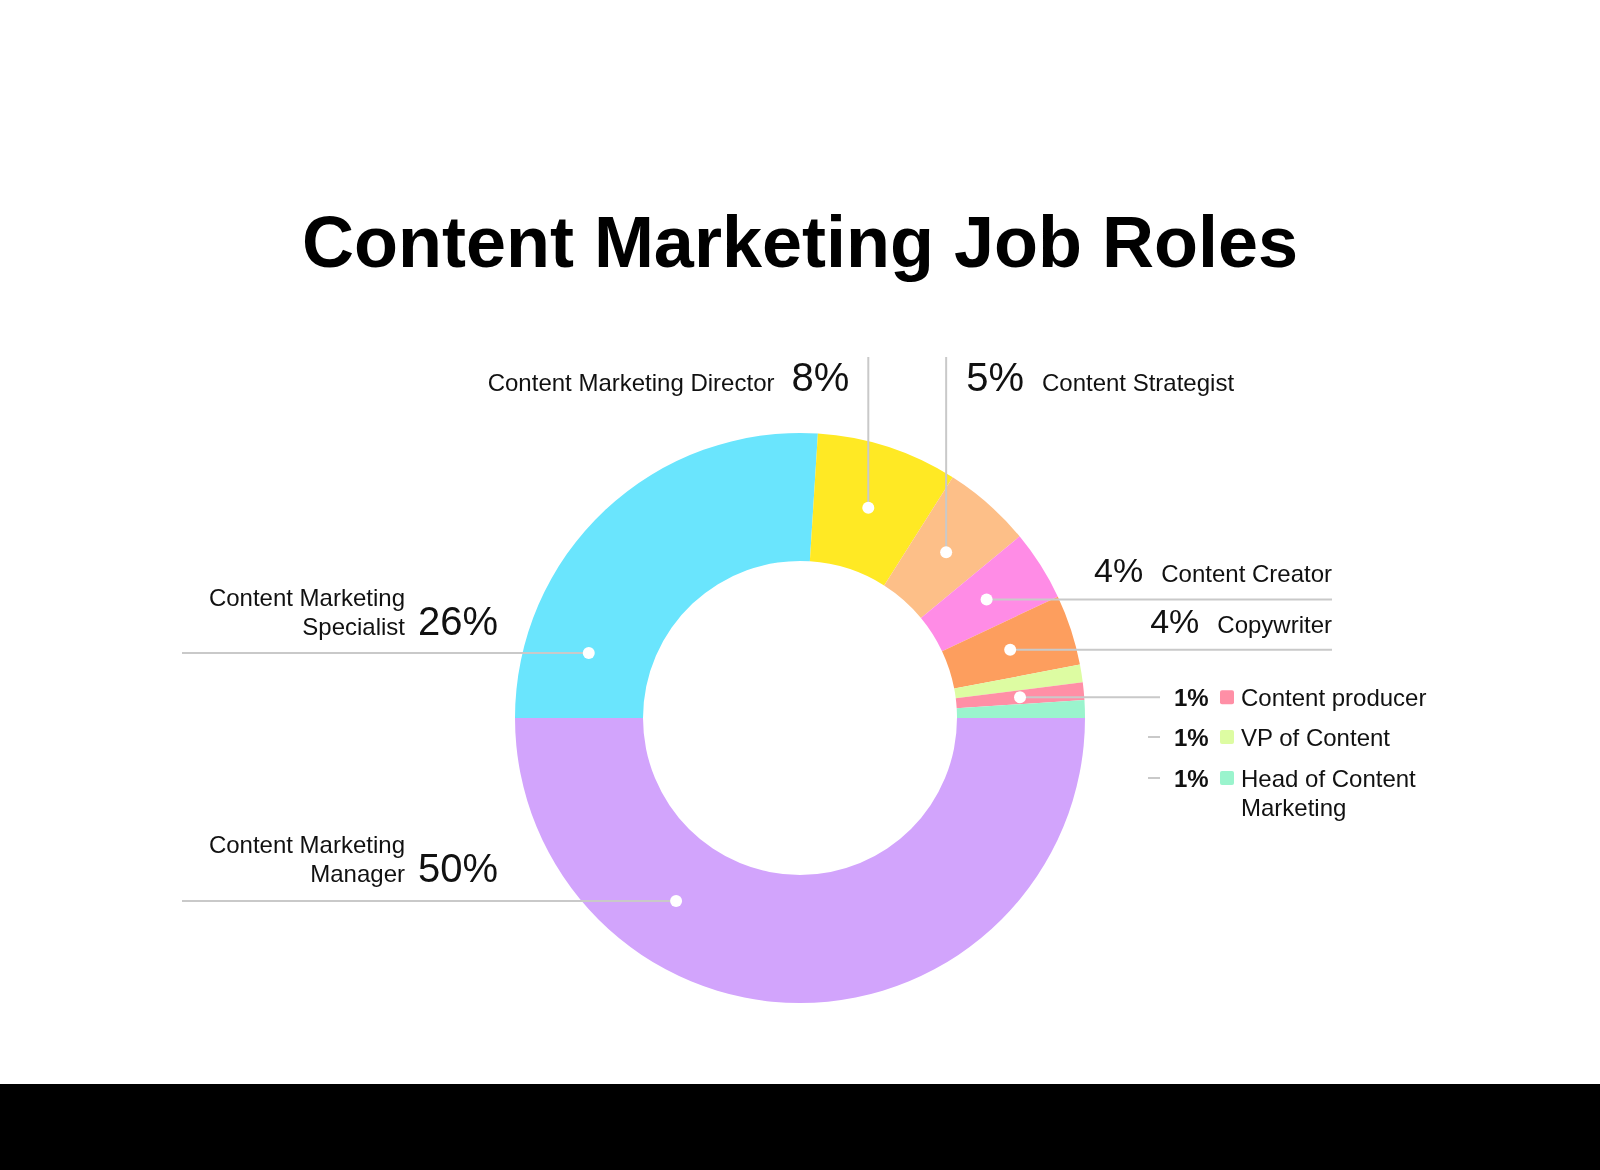 The height and width of the screenshot is (1170, 1600). Describe the element at coordinates (800, 242) in the screenshot. I see `chart-title: Content Marketing Job Roles` at that location.